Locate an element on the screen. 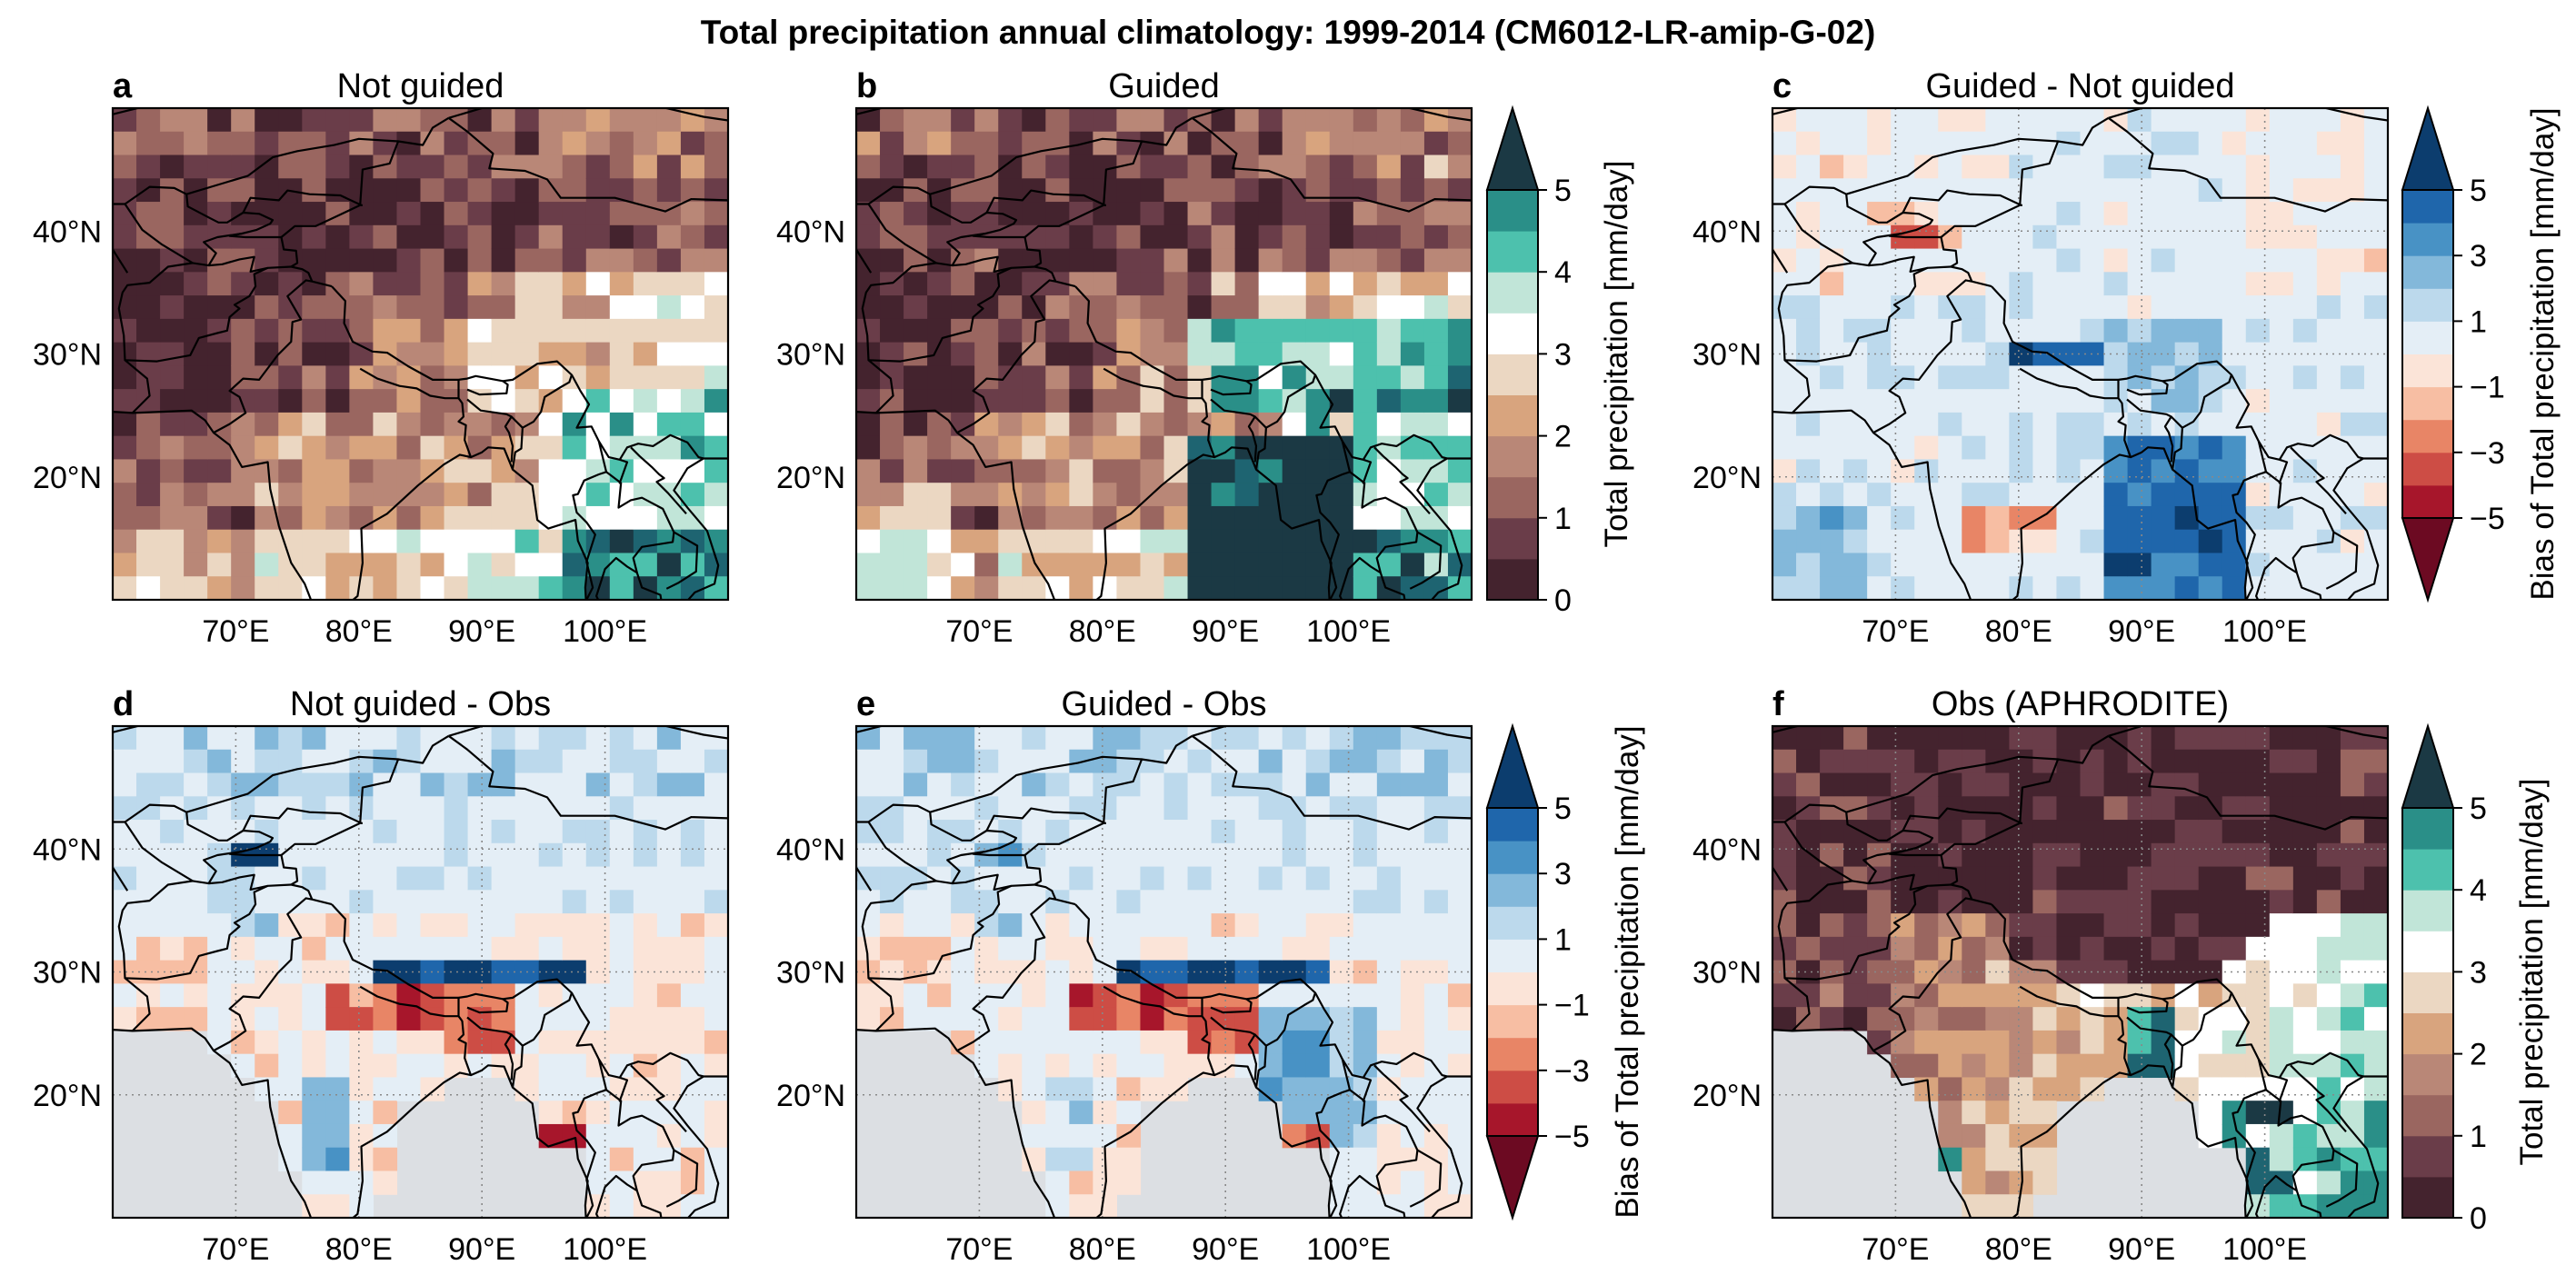  country-borders is located at coordinates (1164, 972).